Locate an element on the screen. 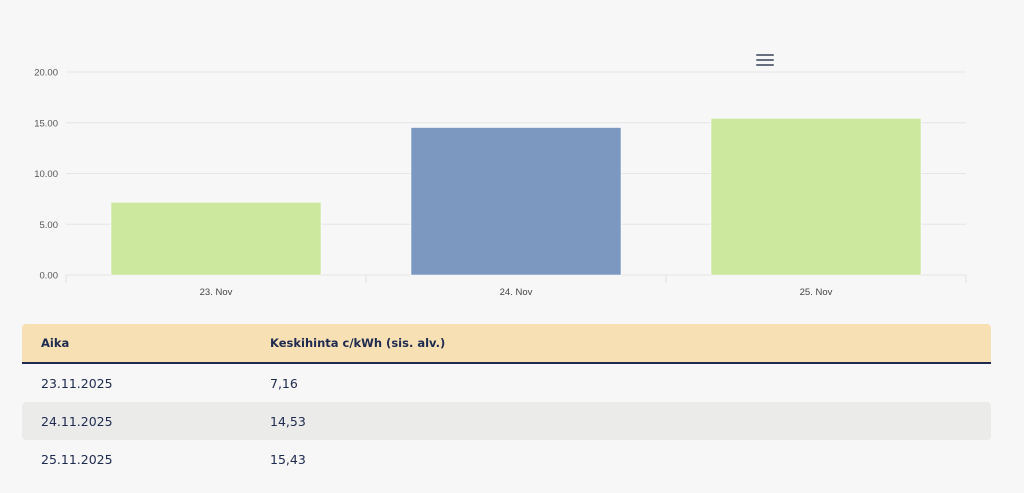 This screenshot has height=493, width=1024. table-row: 23.11.2025 7,16 is located at coordinates (506, 383).